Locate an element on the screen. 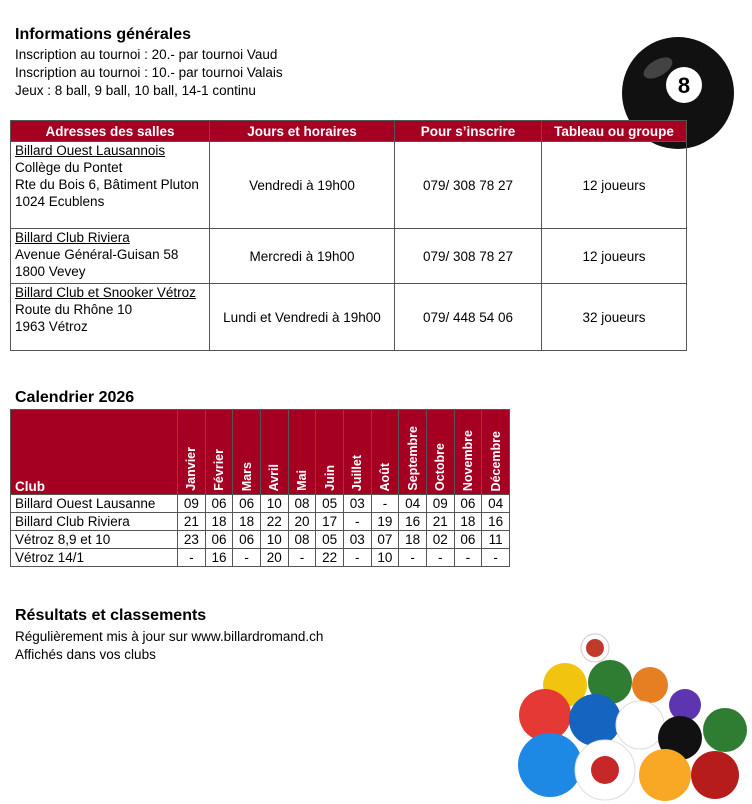 The width and height of the screenshot is (752, 804). month-label: Mai is located at coordinates (301, 480).